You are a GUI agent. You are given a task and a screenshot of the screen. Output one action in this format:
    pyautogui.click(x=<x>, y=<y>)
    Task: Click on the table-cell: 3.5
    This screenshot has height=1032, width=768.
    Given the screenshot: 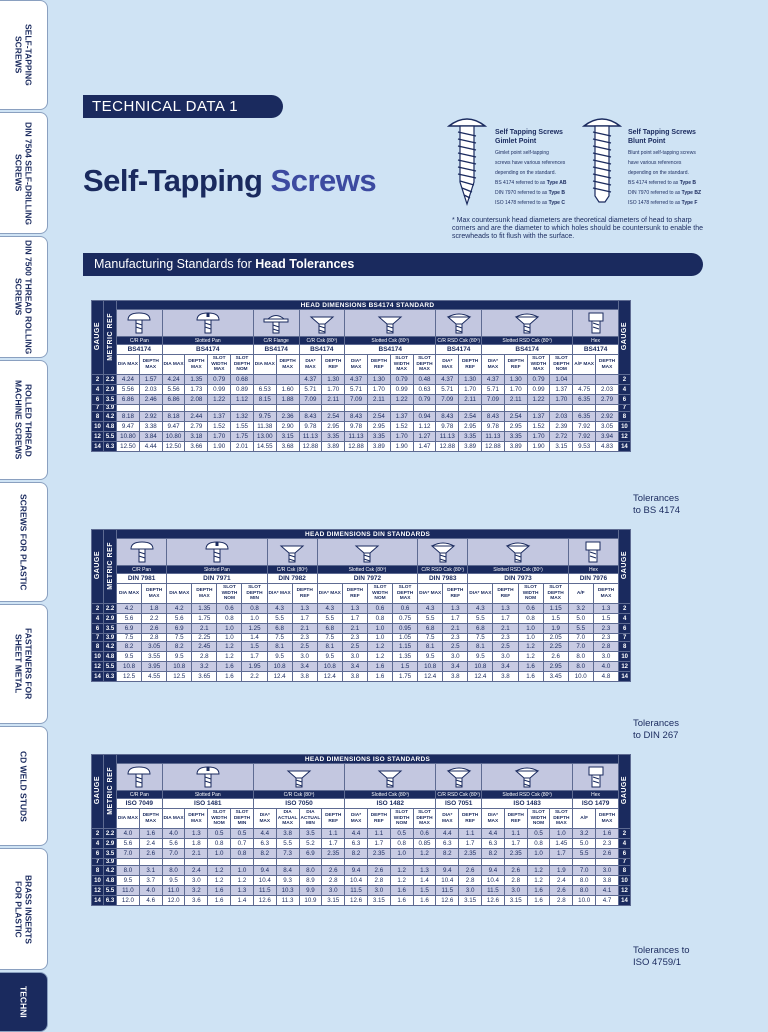 What is the action you would take?
    pyautogui.click(x=310, y=833)
    